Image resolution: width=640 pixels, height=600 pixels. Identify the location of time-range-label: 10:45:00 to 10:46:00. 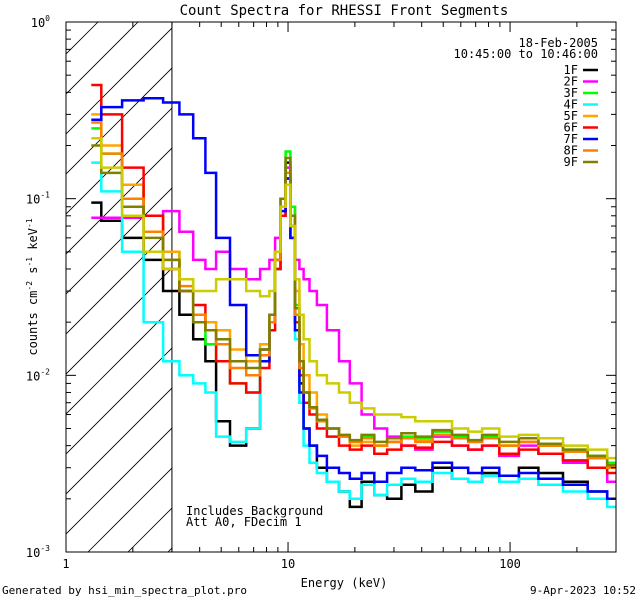
(526, 54).